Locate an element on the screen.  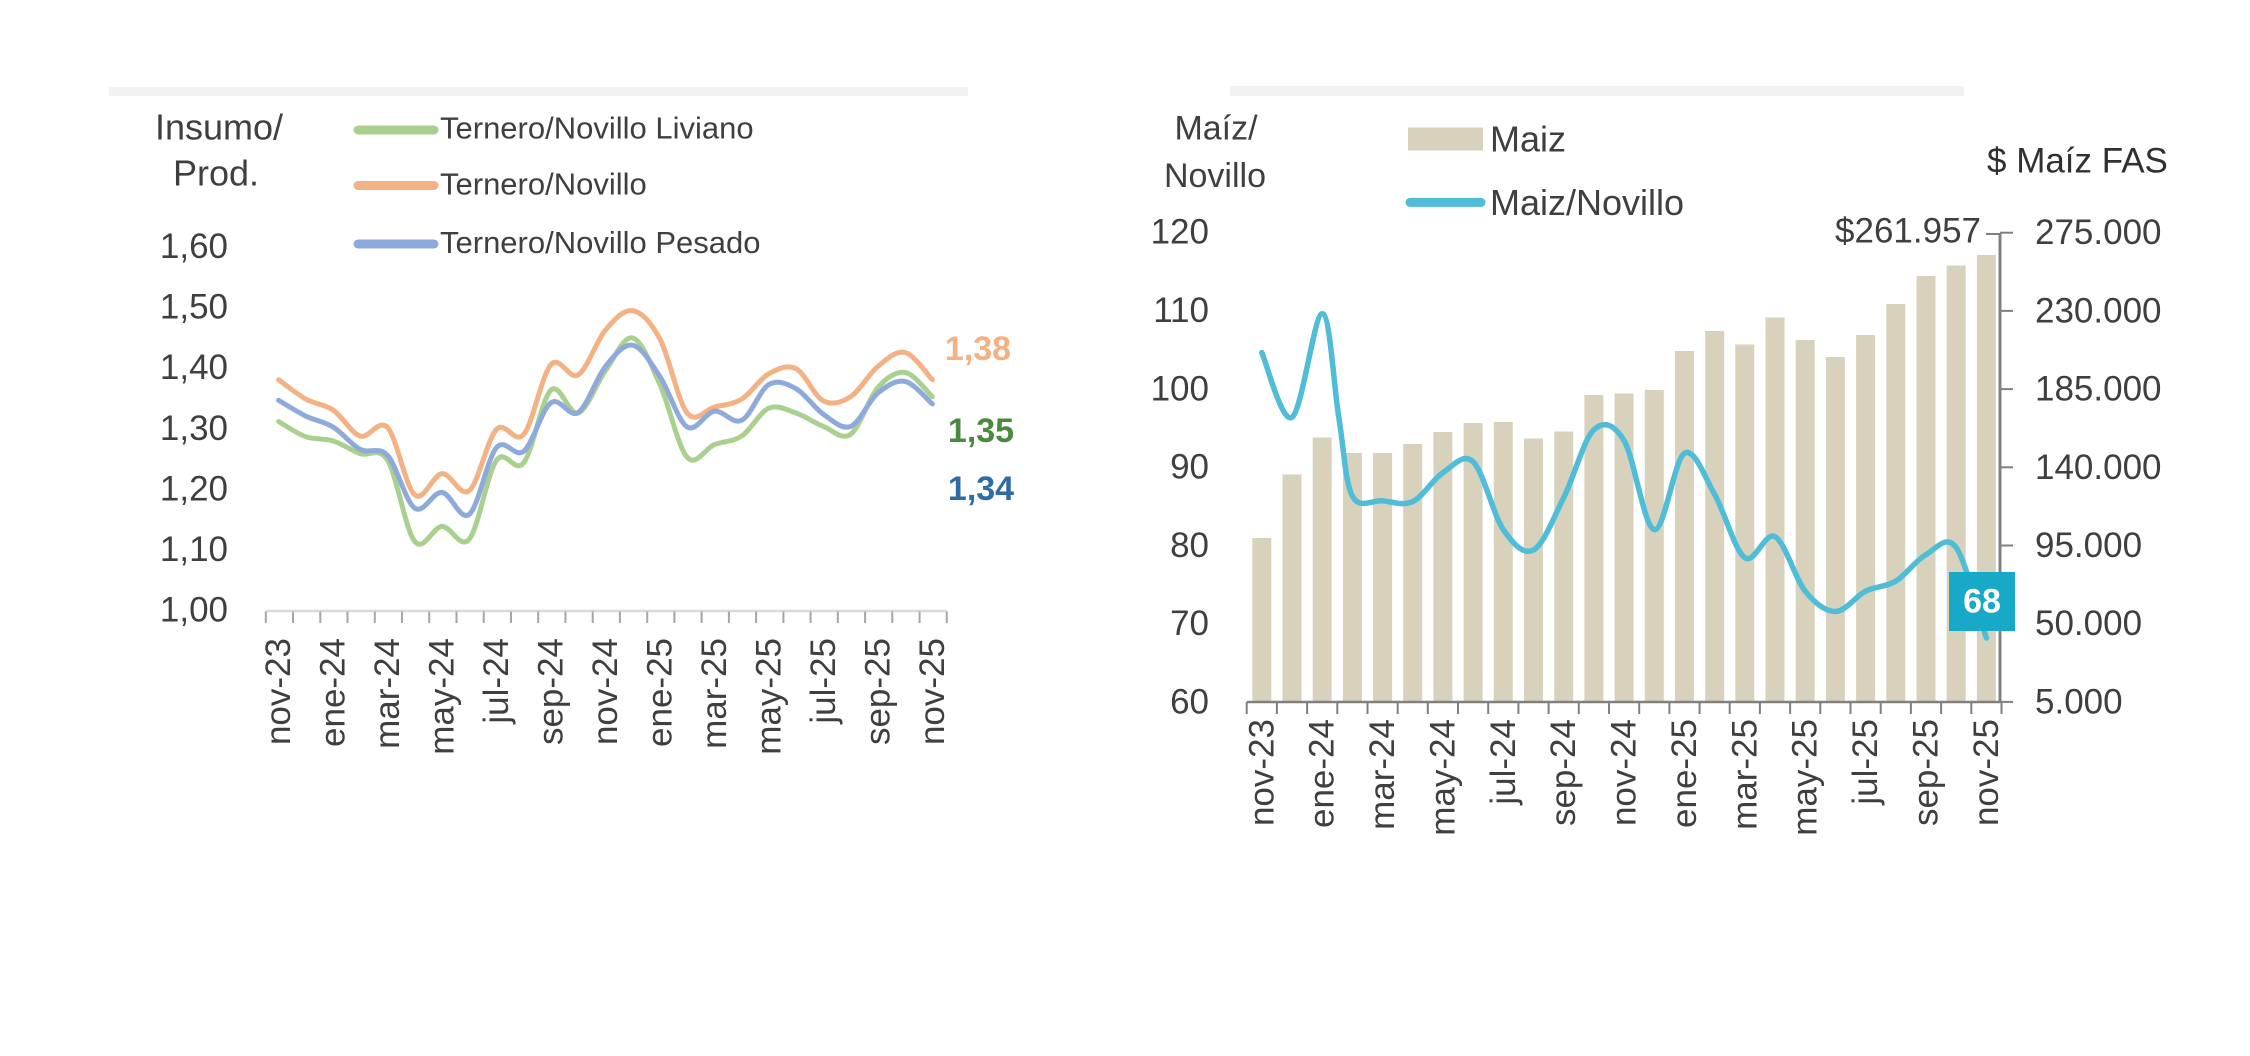
svg-text: $261.957 is located at coordinates (1908, 231).